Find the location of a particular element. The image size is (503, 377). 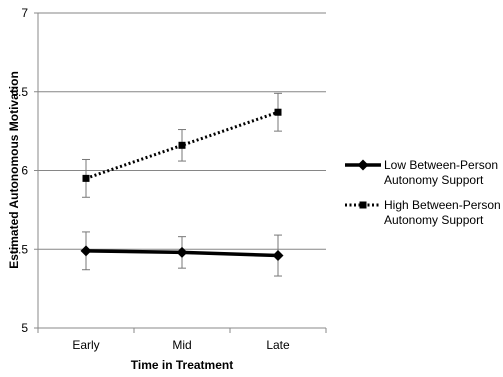

y-tick-labels: 5 5.5 6 6.5 7 is located at coordinates (19, 170).